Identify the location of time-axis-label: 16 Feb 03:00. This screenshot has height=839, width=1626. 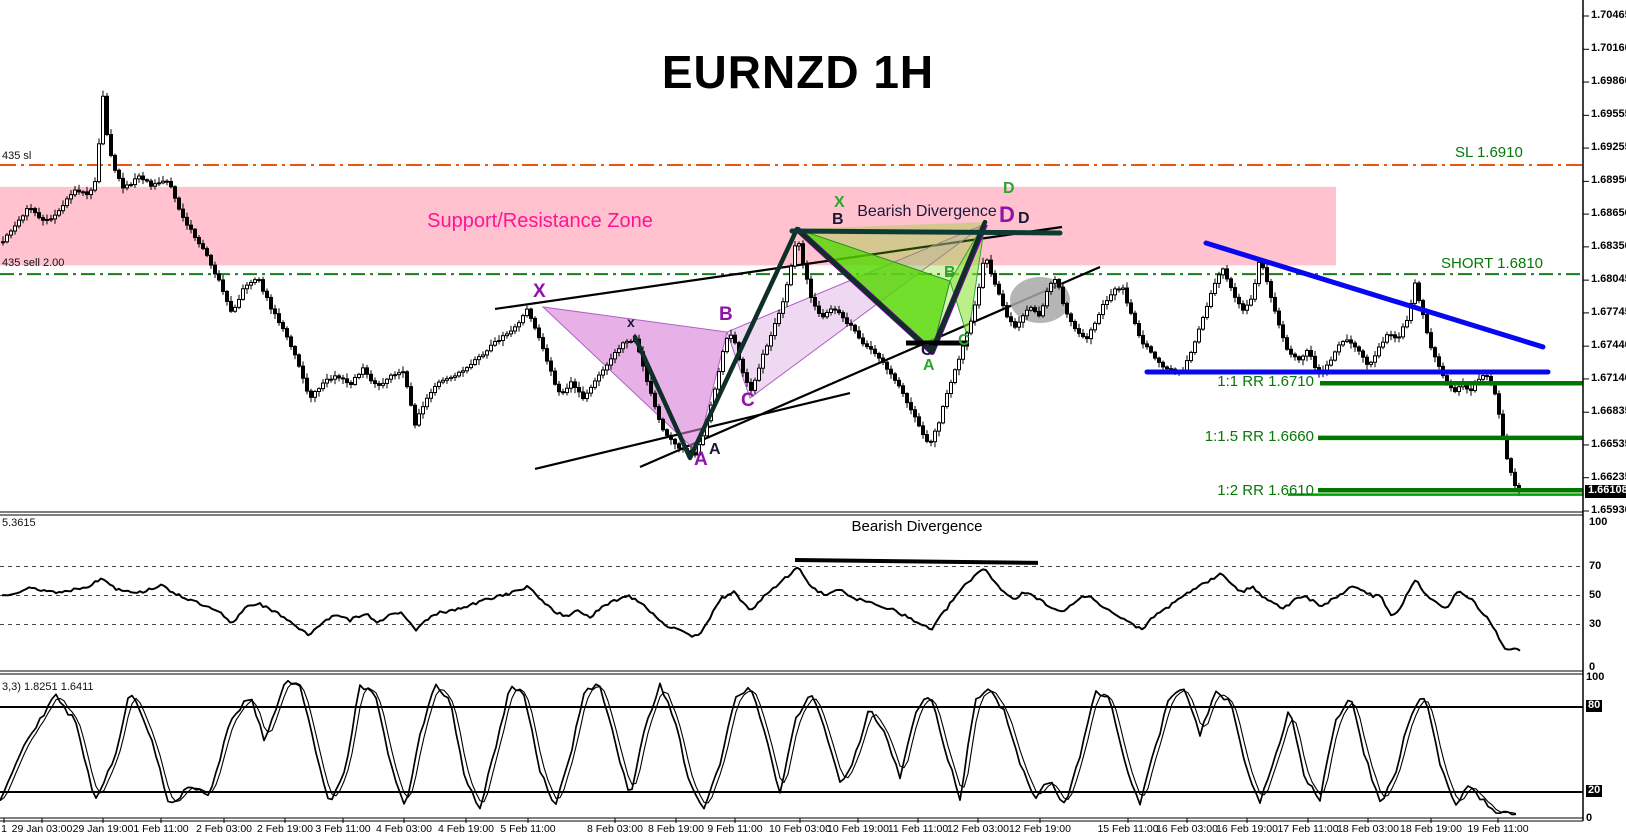
(1187, 829).